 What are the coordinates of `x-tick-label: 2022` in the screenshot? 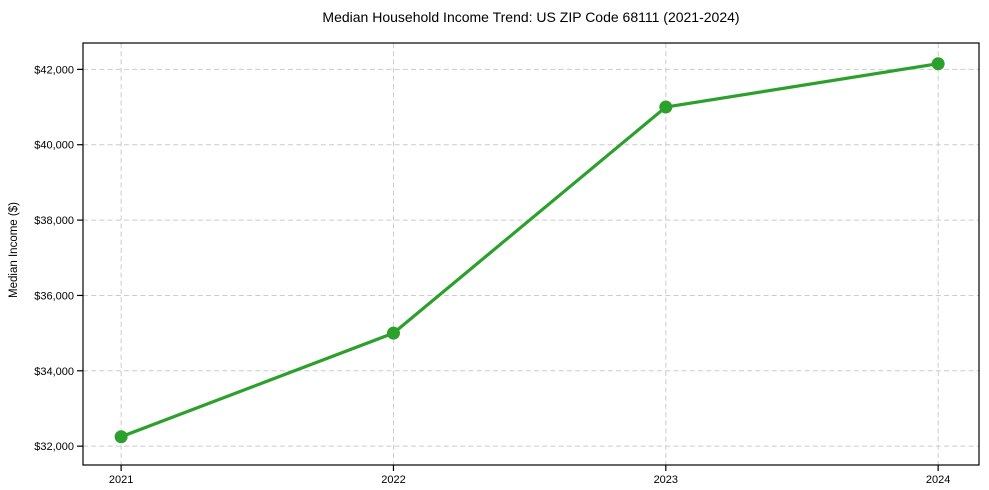 It's located at (393, 480).